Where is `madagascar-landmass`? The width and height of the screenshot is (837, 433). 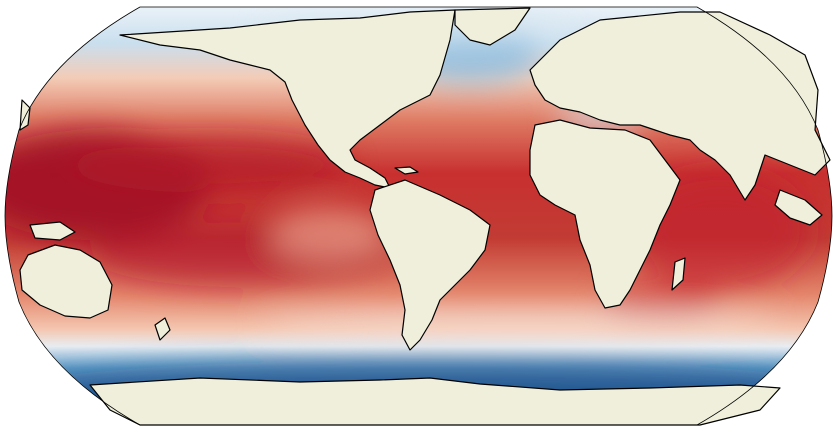 madagascar-landmass is located at coordinates (678, 274).